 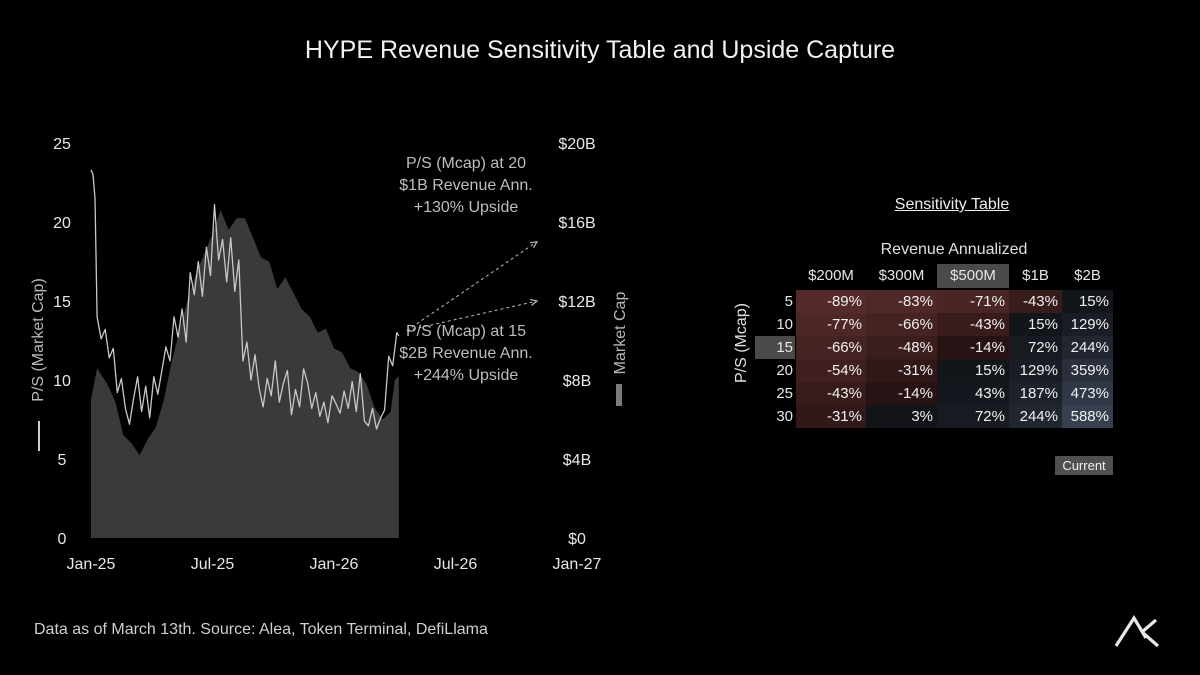 What do you see at coordinates (62, 302) in the screenshot?
I see `left-axis-tick-label: 15` at bounding box center [62, 302].